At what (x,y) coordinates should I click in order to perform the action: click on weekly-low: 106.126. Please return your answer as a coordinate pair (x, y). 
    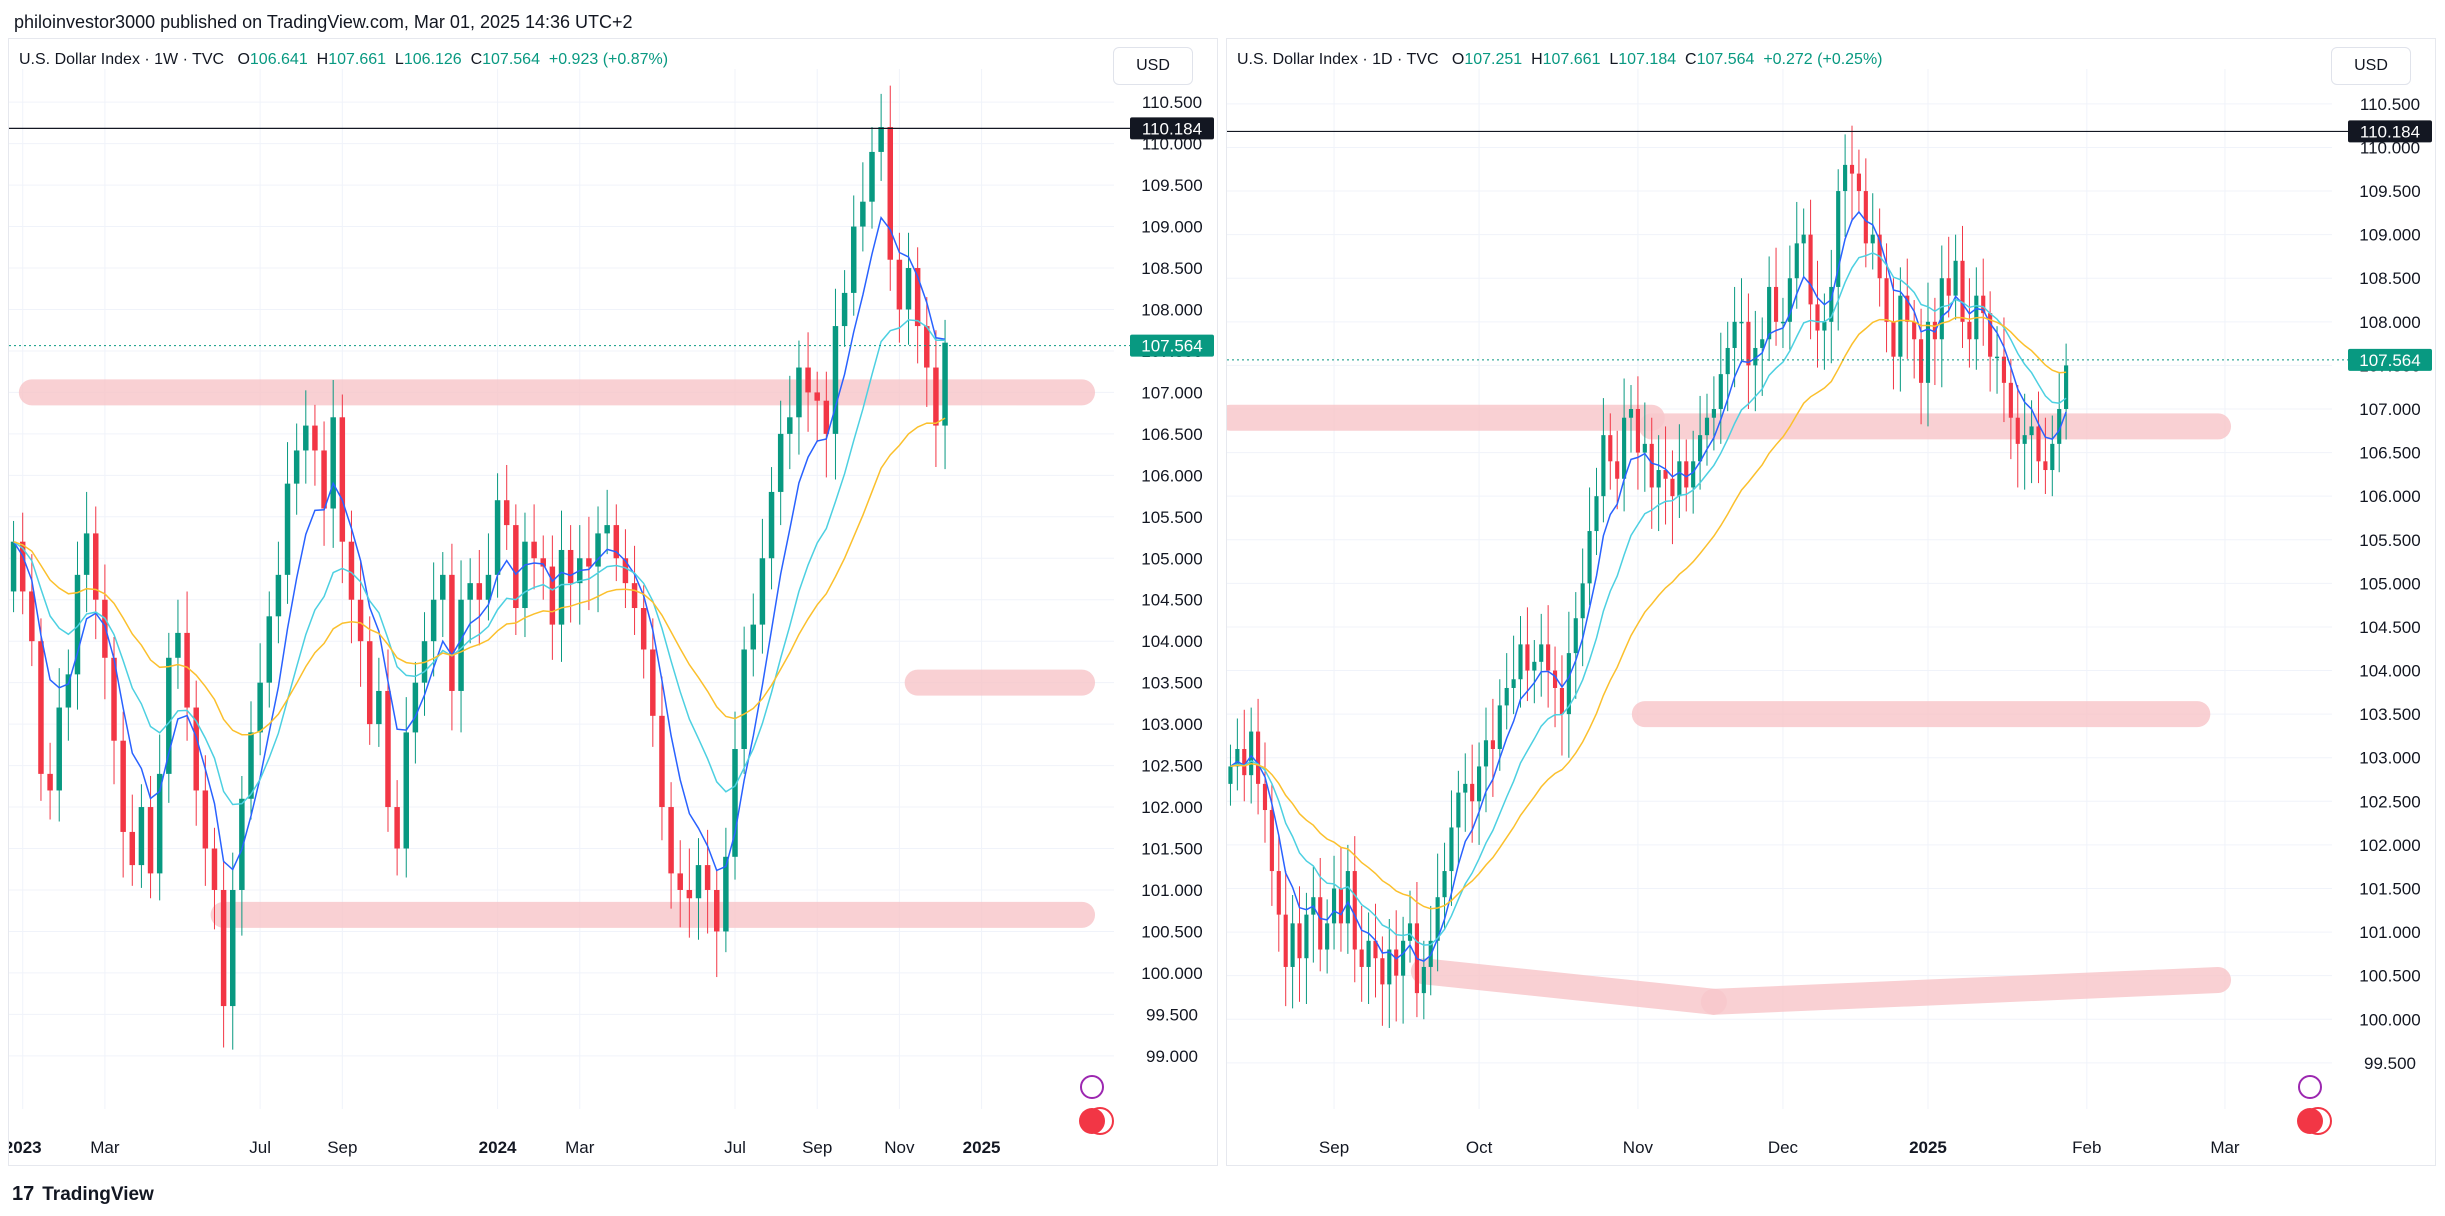
    Looking at the image, I should click on (432, 59).